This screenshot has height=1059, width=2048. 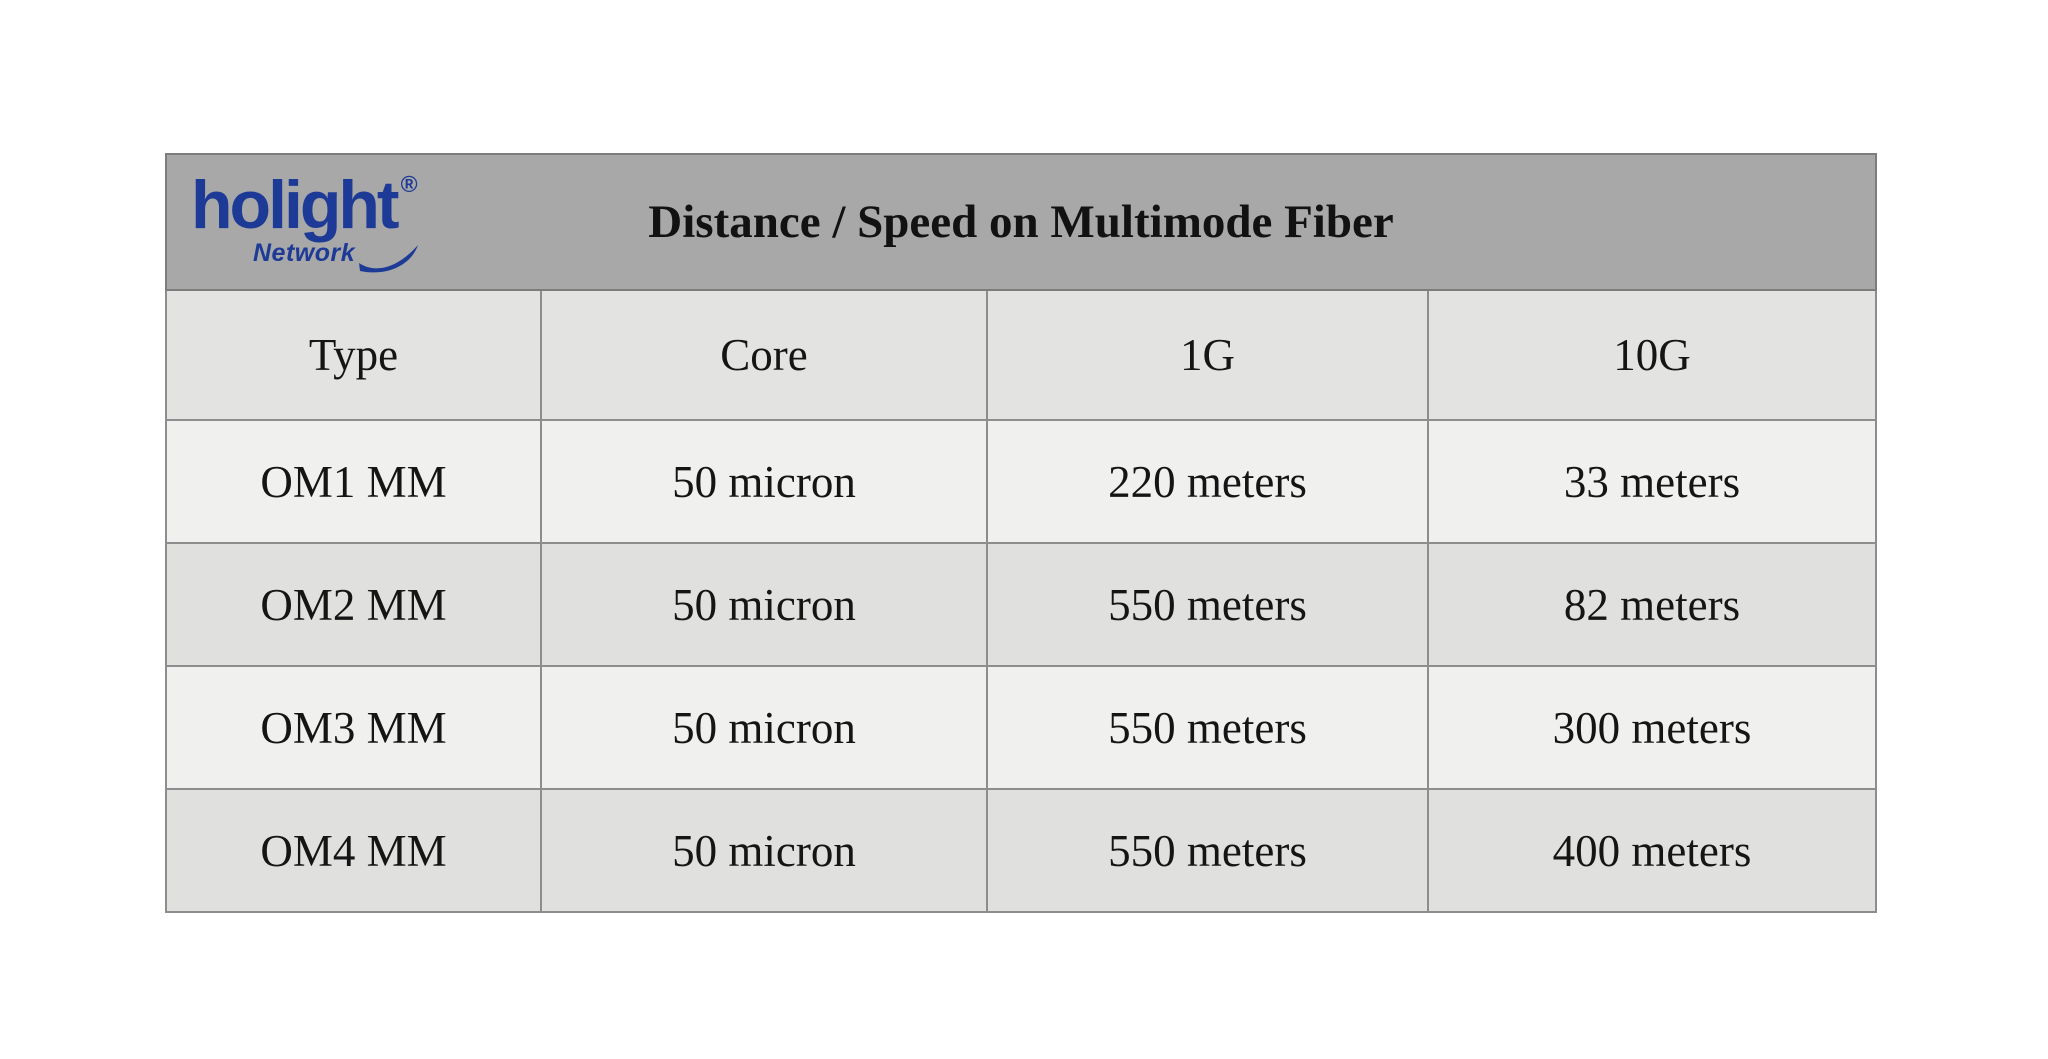 I want to click on column-header-row: Type Core 1G 10G, so click(x=1021, y=355).